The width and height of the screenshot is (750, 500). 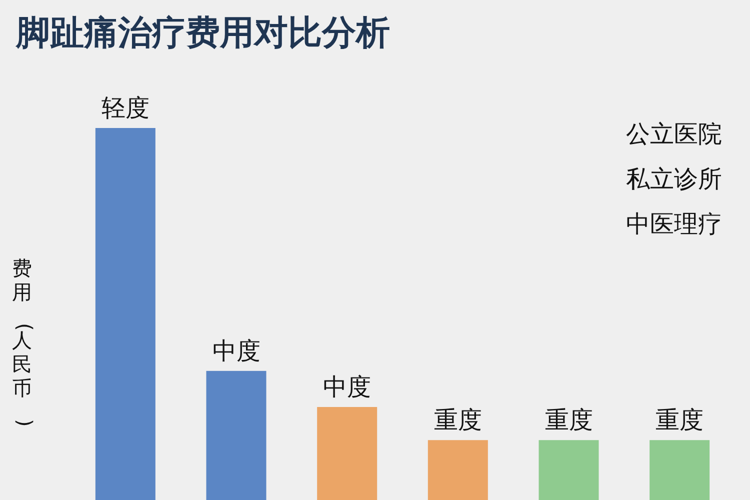 What do you see at coordinates (674, 134) in the screenshot?
I see `annotation: 公立医院` at bounding box center [674, 134].